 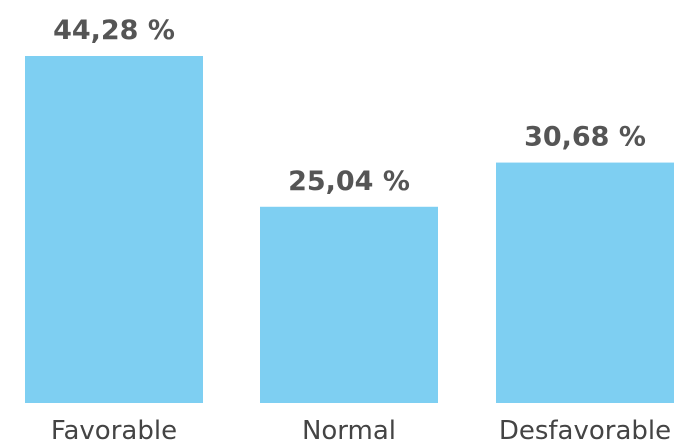 I want to click on bar-desfavorable, so click(x=585, y=282).